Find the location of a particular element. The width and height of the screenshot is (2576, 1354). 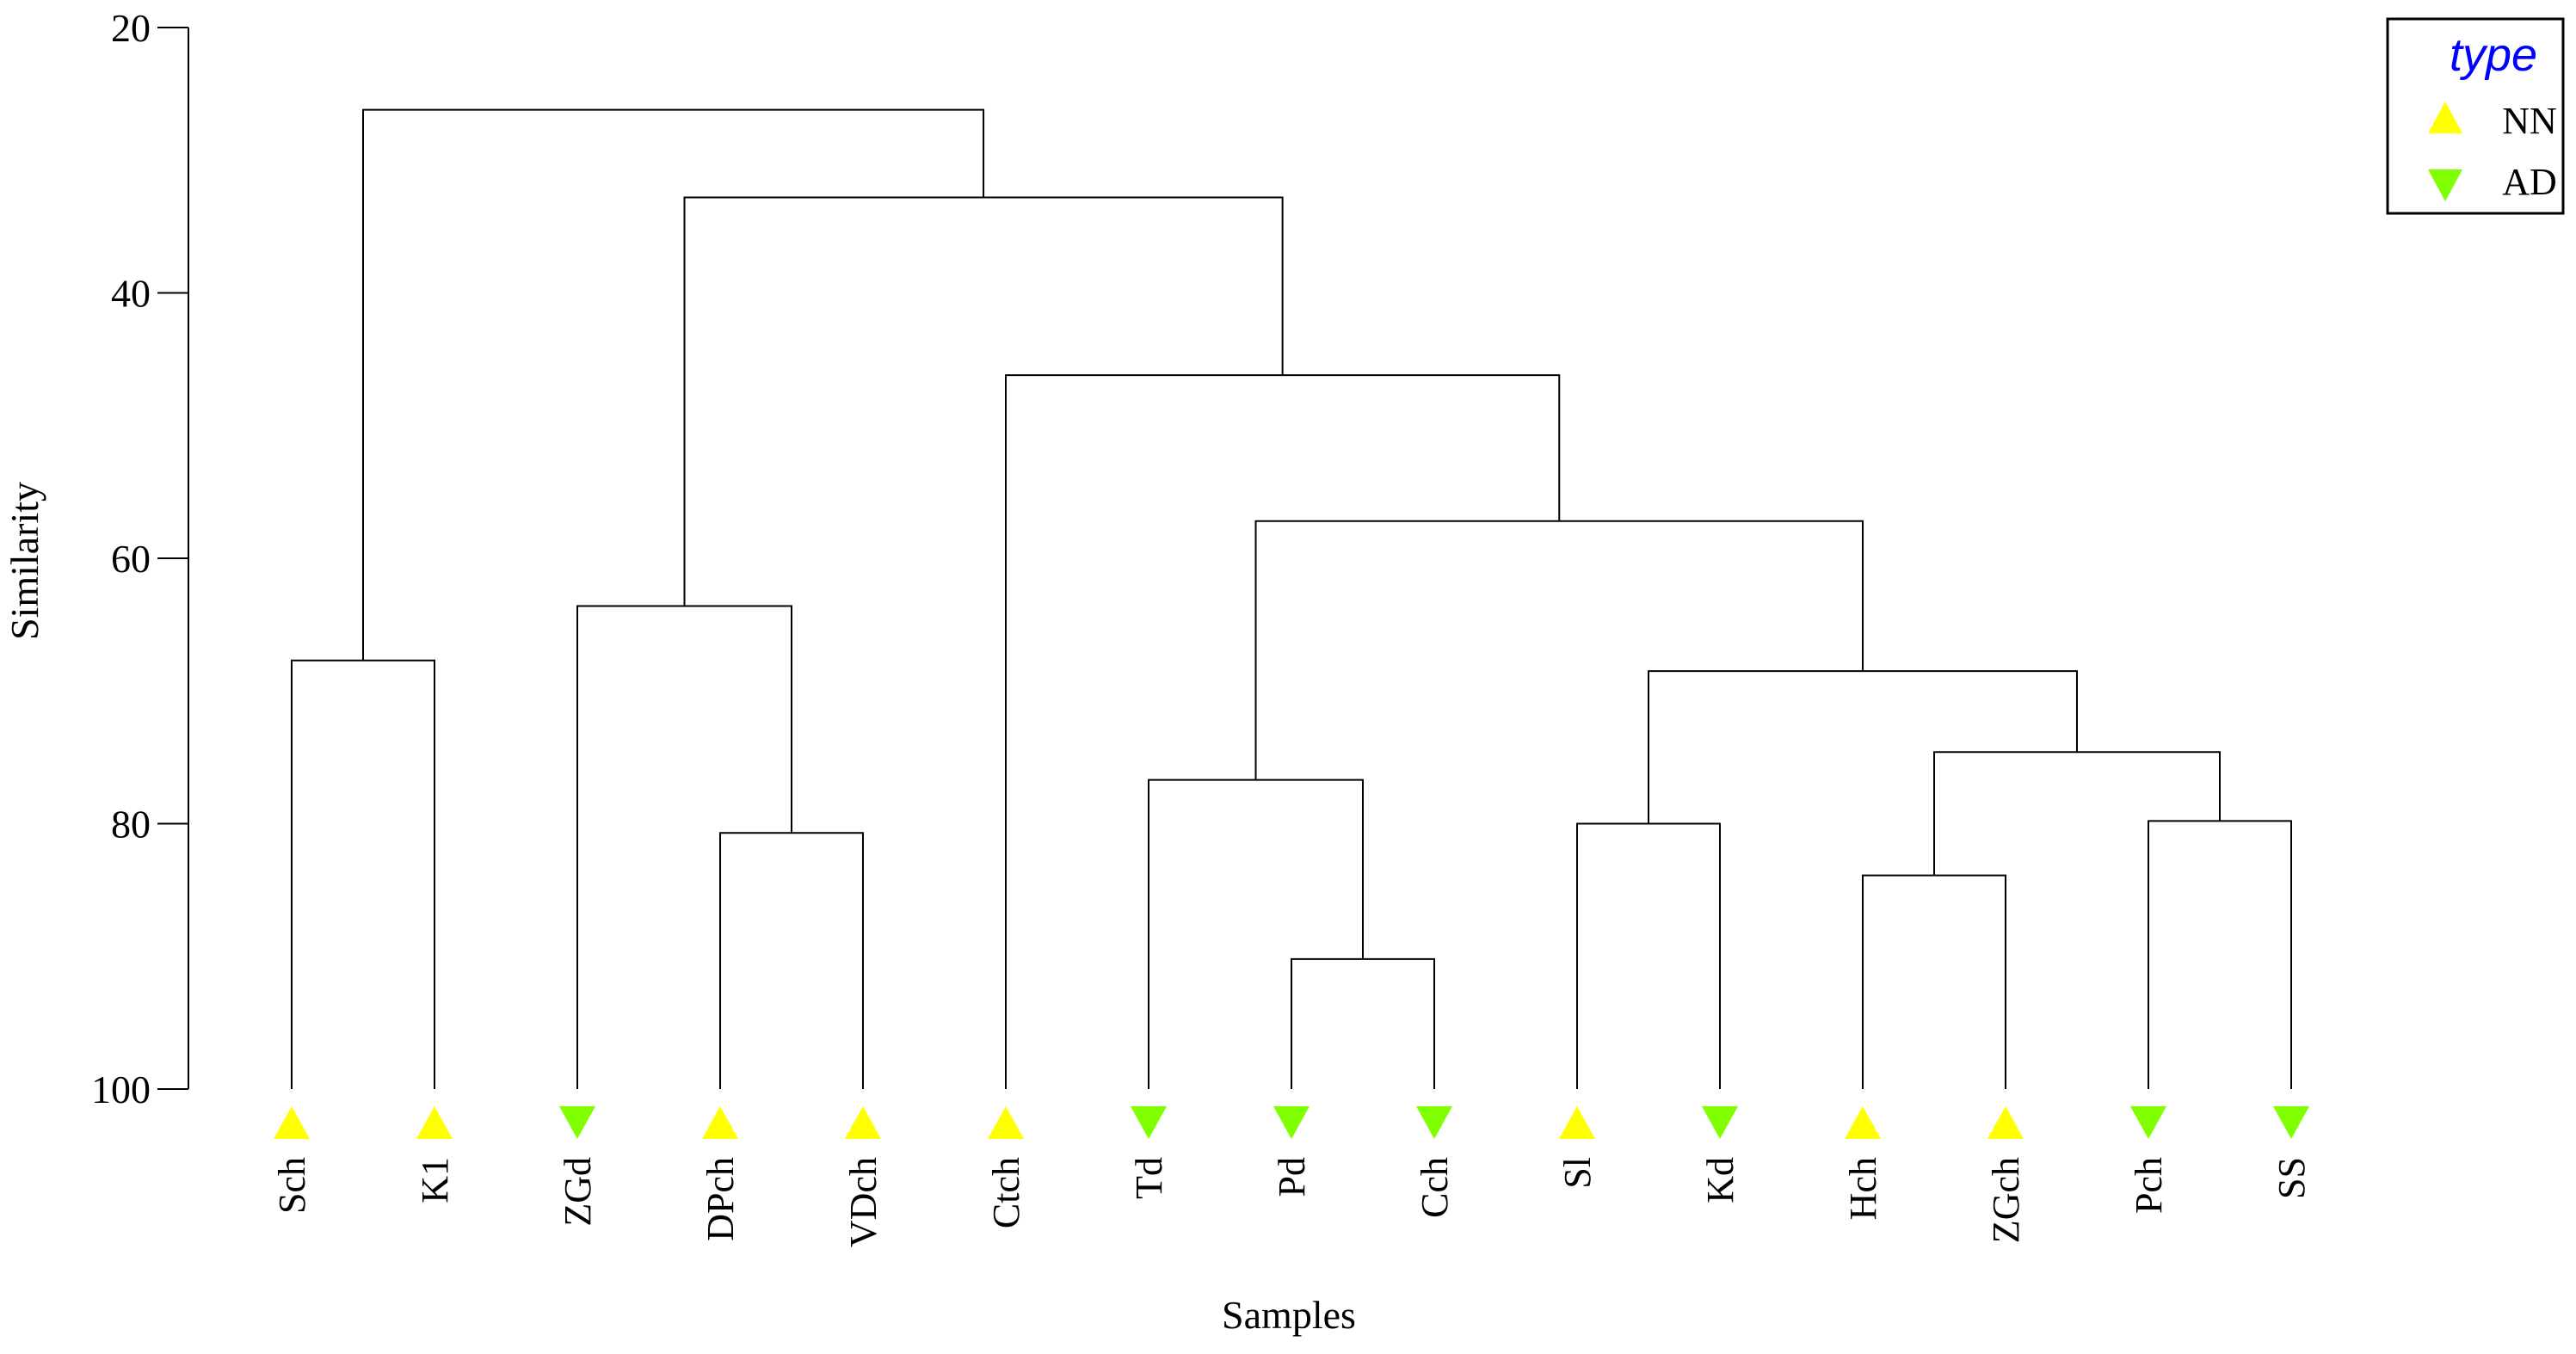

leaf-label-hch: Hch is located at coordinates (1863, 1188).